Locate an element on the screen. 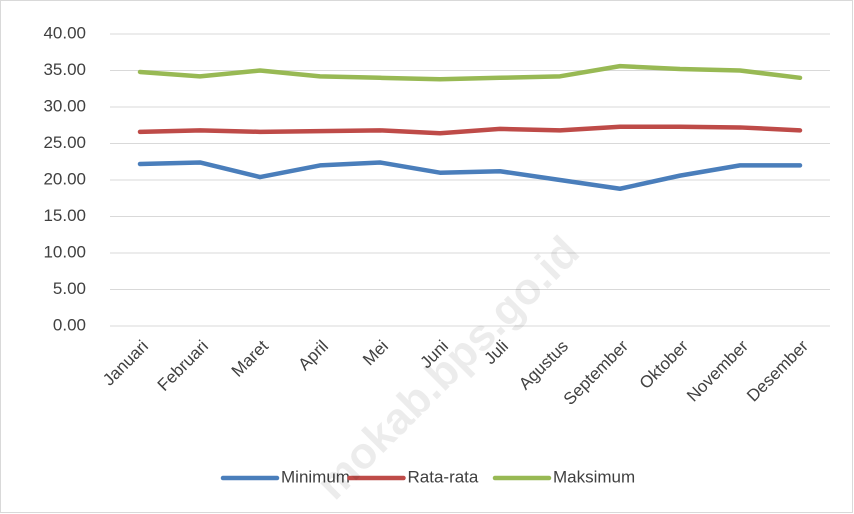  y-tick-label: 15.00 is located at coordinates (64, 215).